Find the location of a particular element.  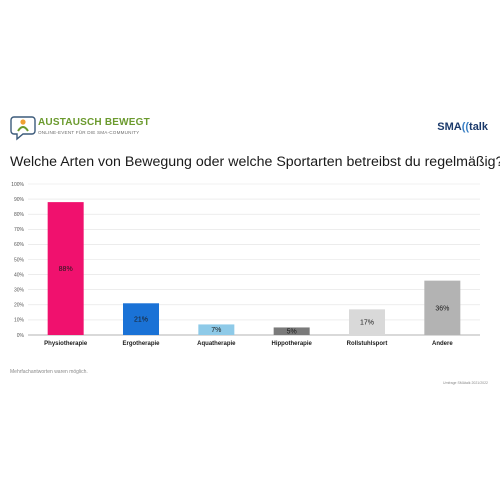

y-tick-label: 90% is located at coordinates (19, 200).